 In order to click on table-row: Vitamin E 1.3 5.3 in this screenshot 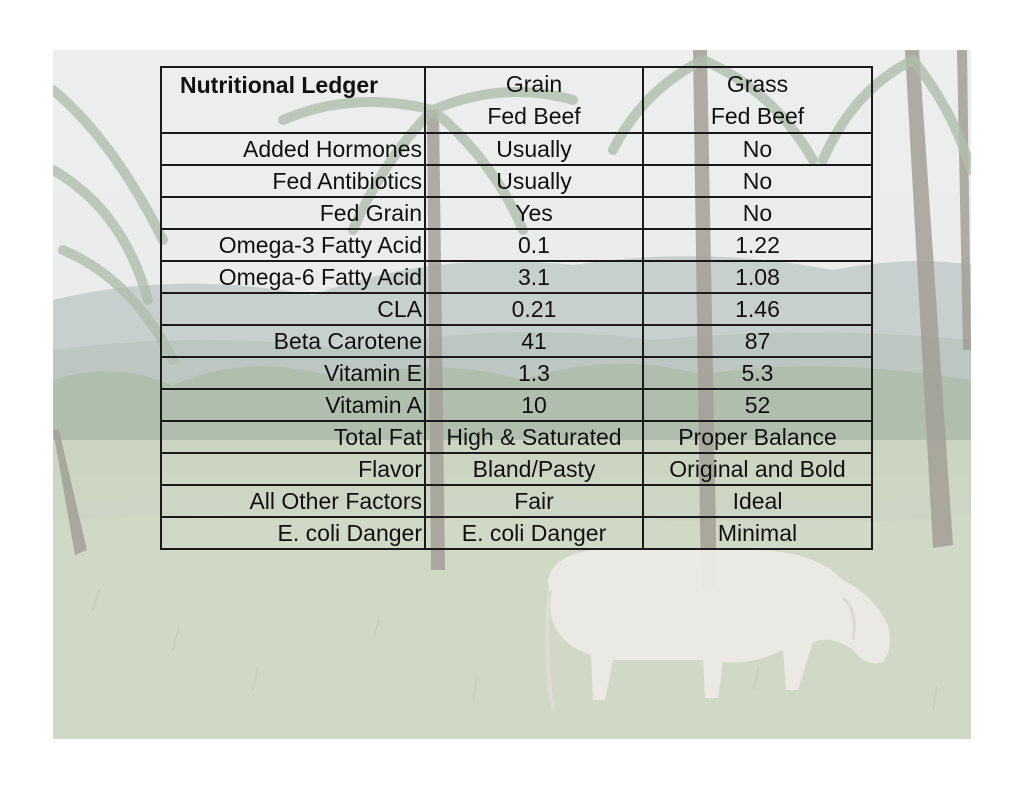, I will do `click(516, 373)`.